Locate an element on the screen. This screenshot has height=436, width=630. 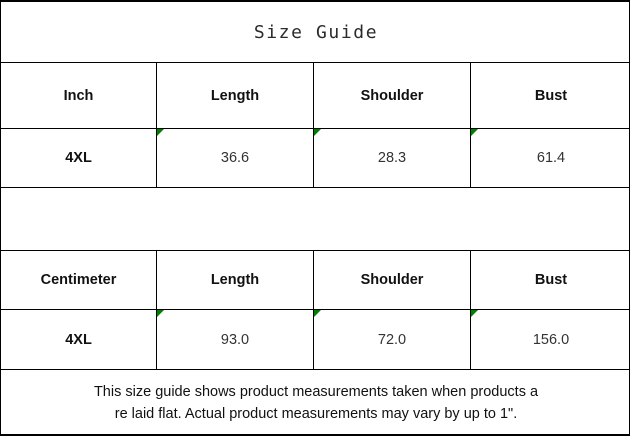
header-cell-unit-inch: Inch is located at coordinates (79, 95).